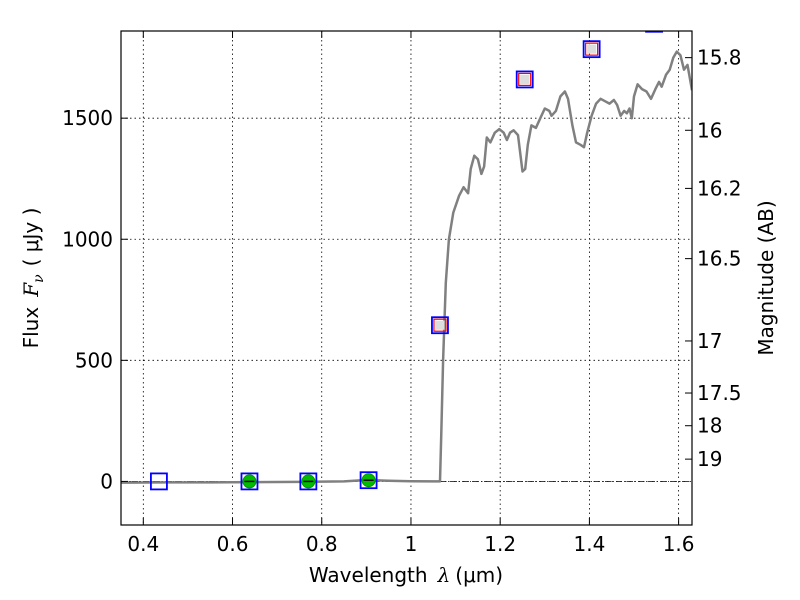  What do you see at coordinates (406, 575) in the screenshot?
I see `x-axis-title: Wavelength λ (μm)` at bounding box center [406, 575].